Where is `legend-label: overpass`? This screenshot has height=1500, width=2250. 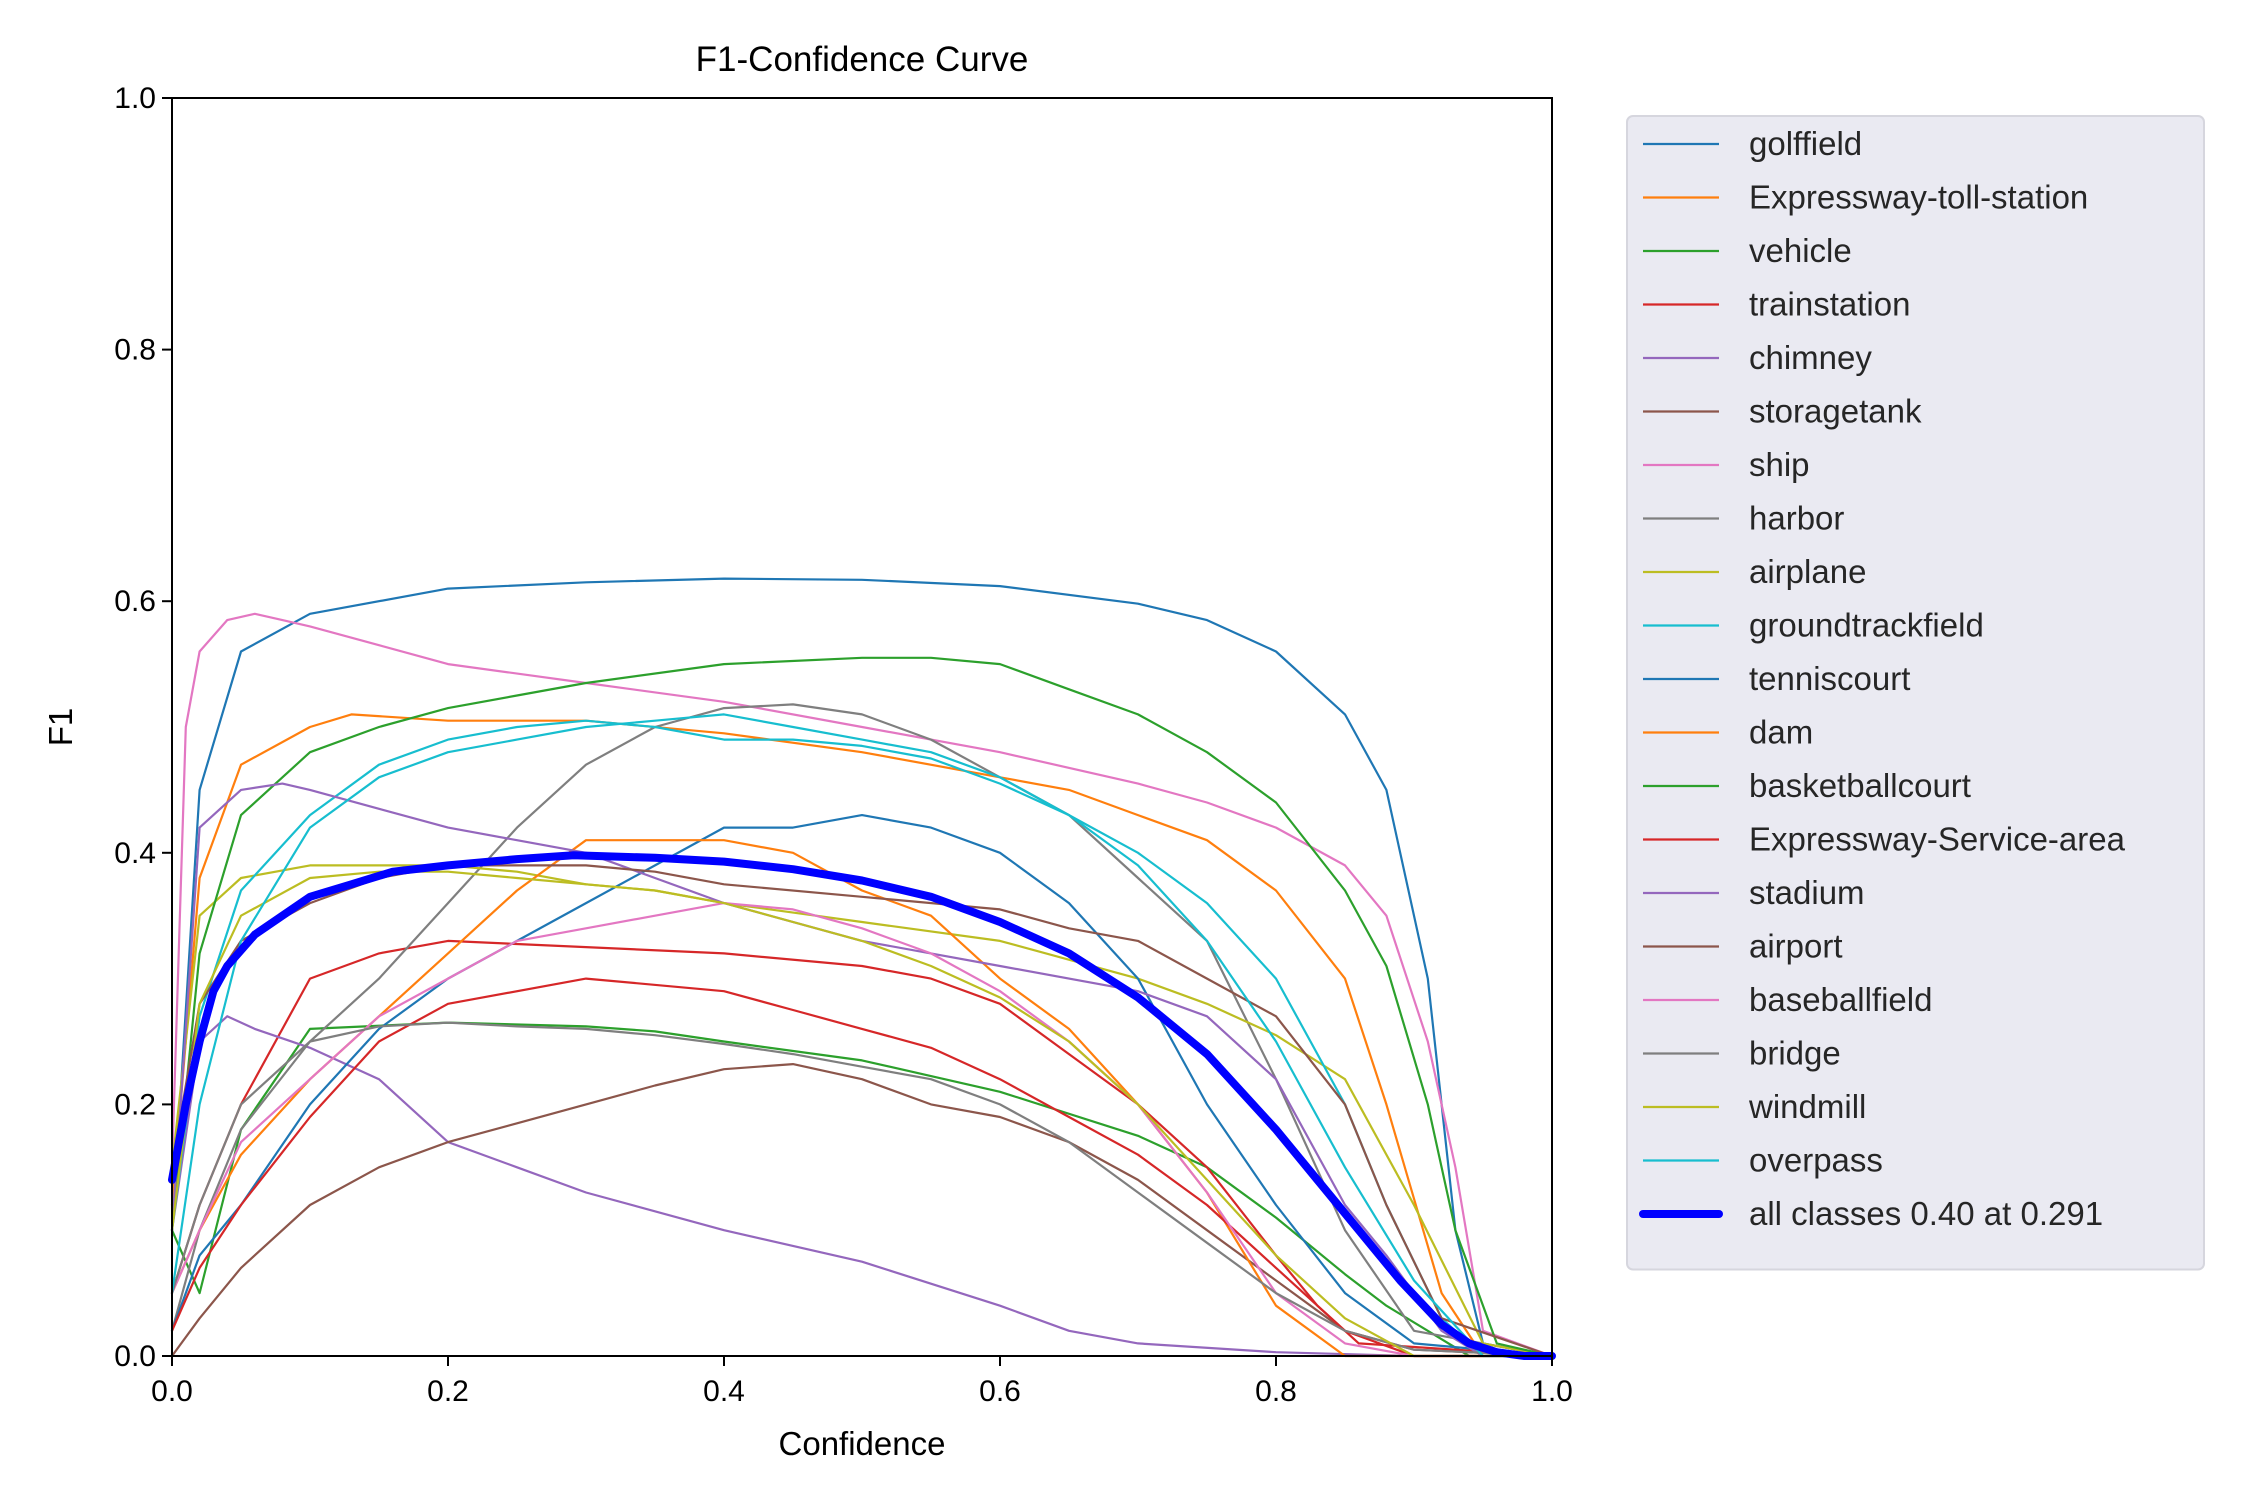 legend-label: overpass is located at coordinates (1816, 1160).